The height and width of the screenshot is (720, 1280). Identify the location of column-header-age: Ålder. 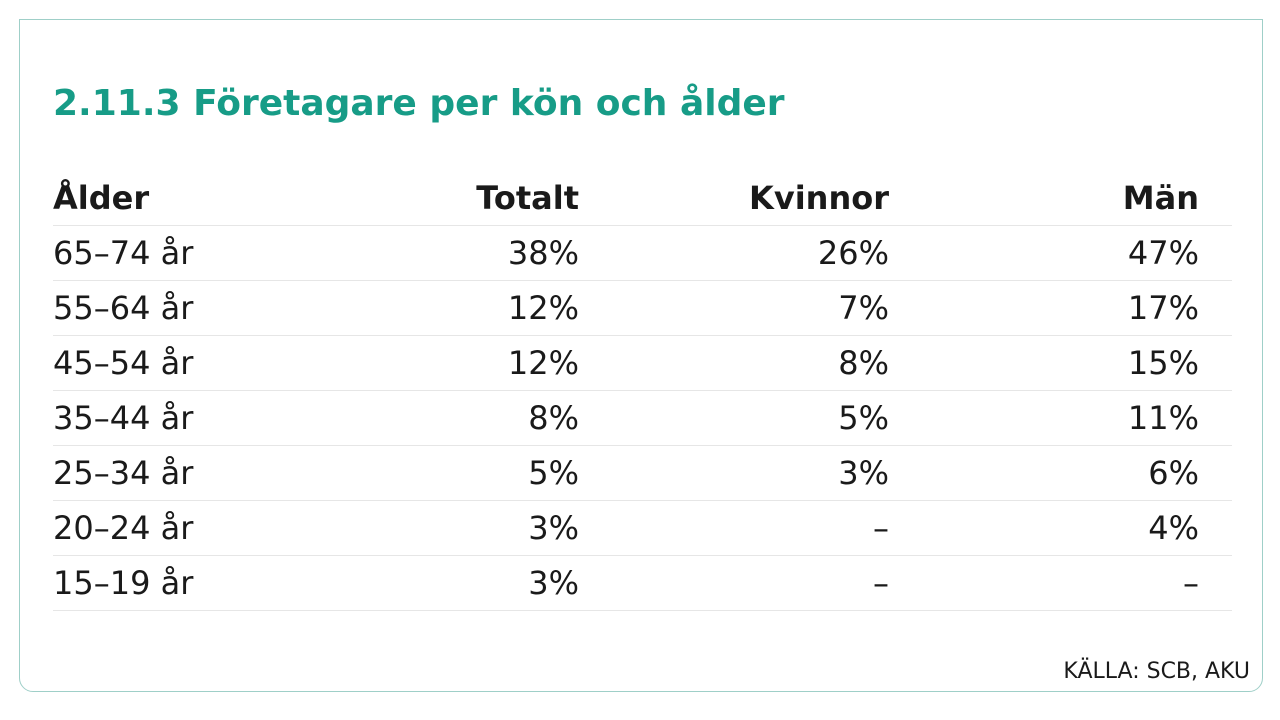
(128, 195).